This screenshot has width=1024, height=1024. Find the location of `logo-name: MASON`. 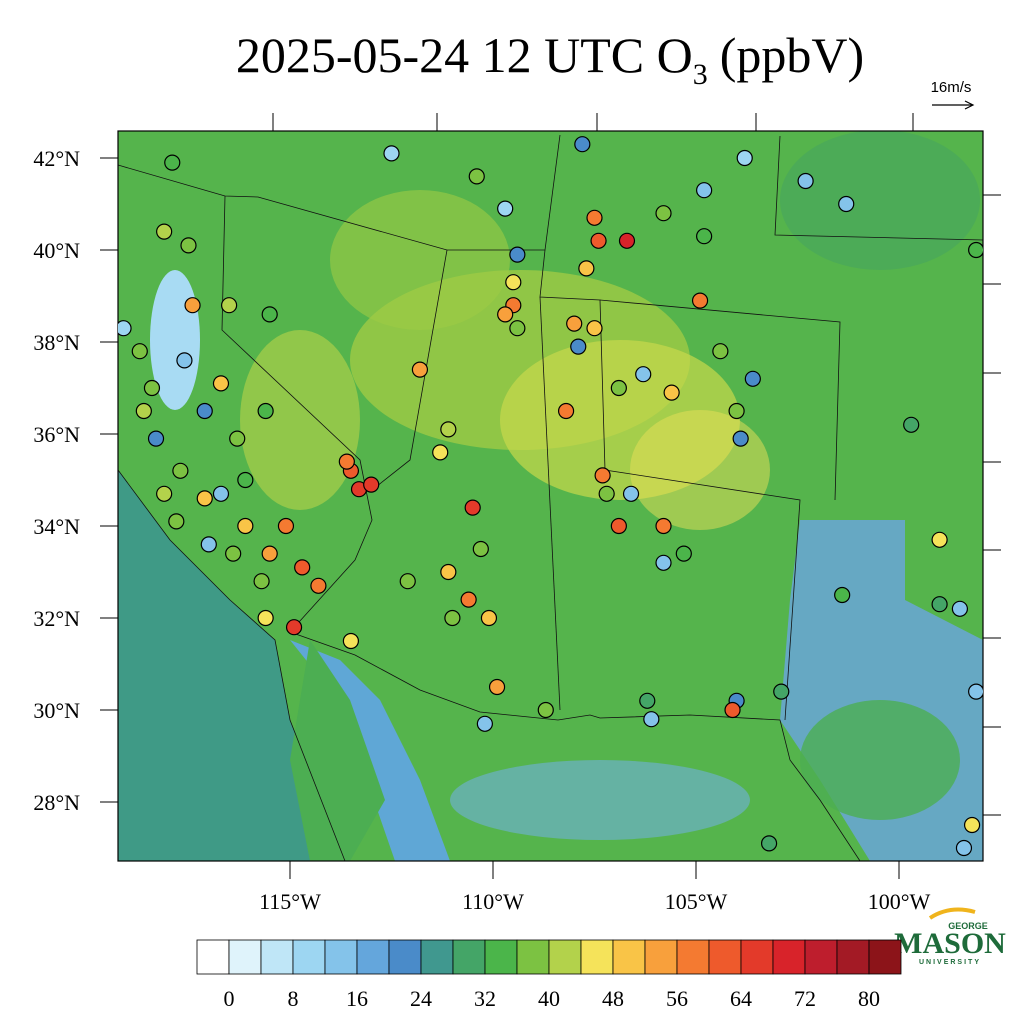

logo-name: MASON is located at coordinates (950, 943).